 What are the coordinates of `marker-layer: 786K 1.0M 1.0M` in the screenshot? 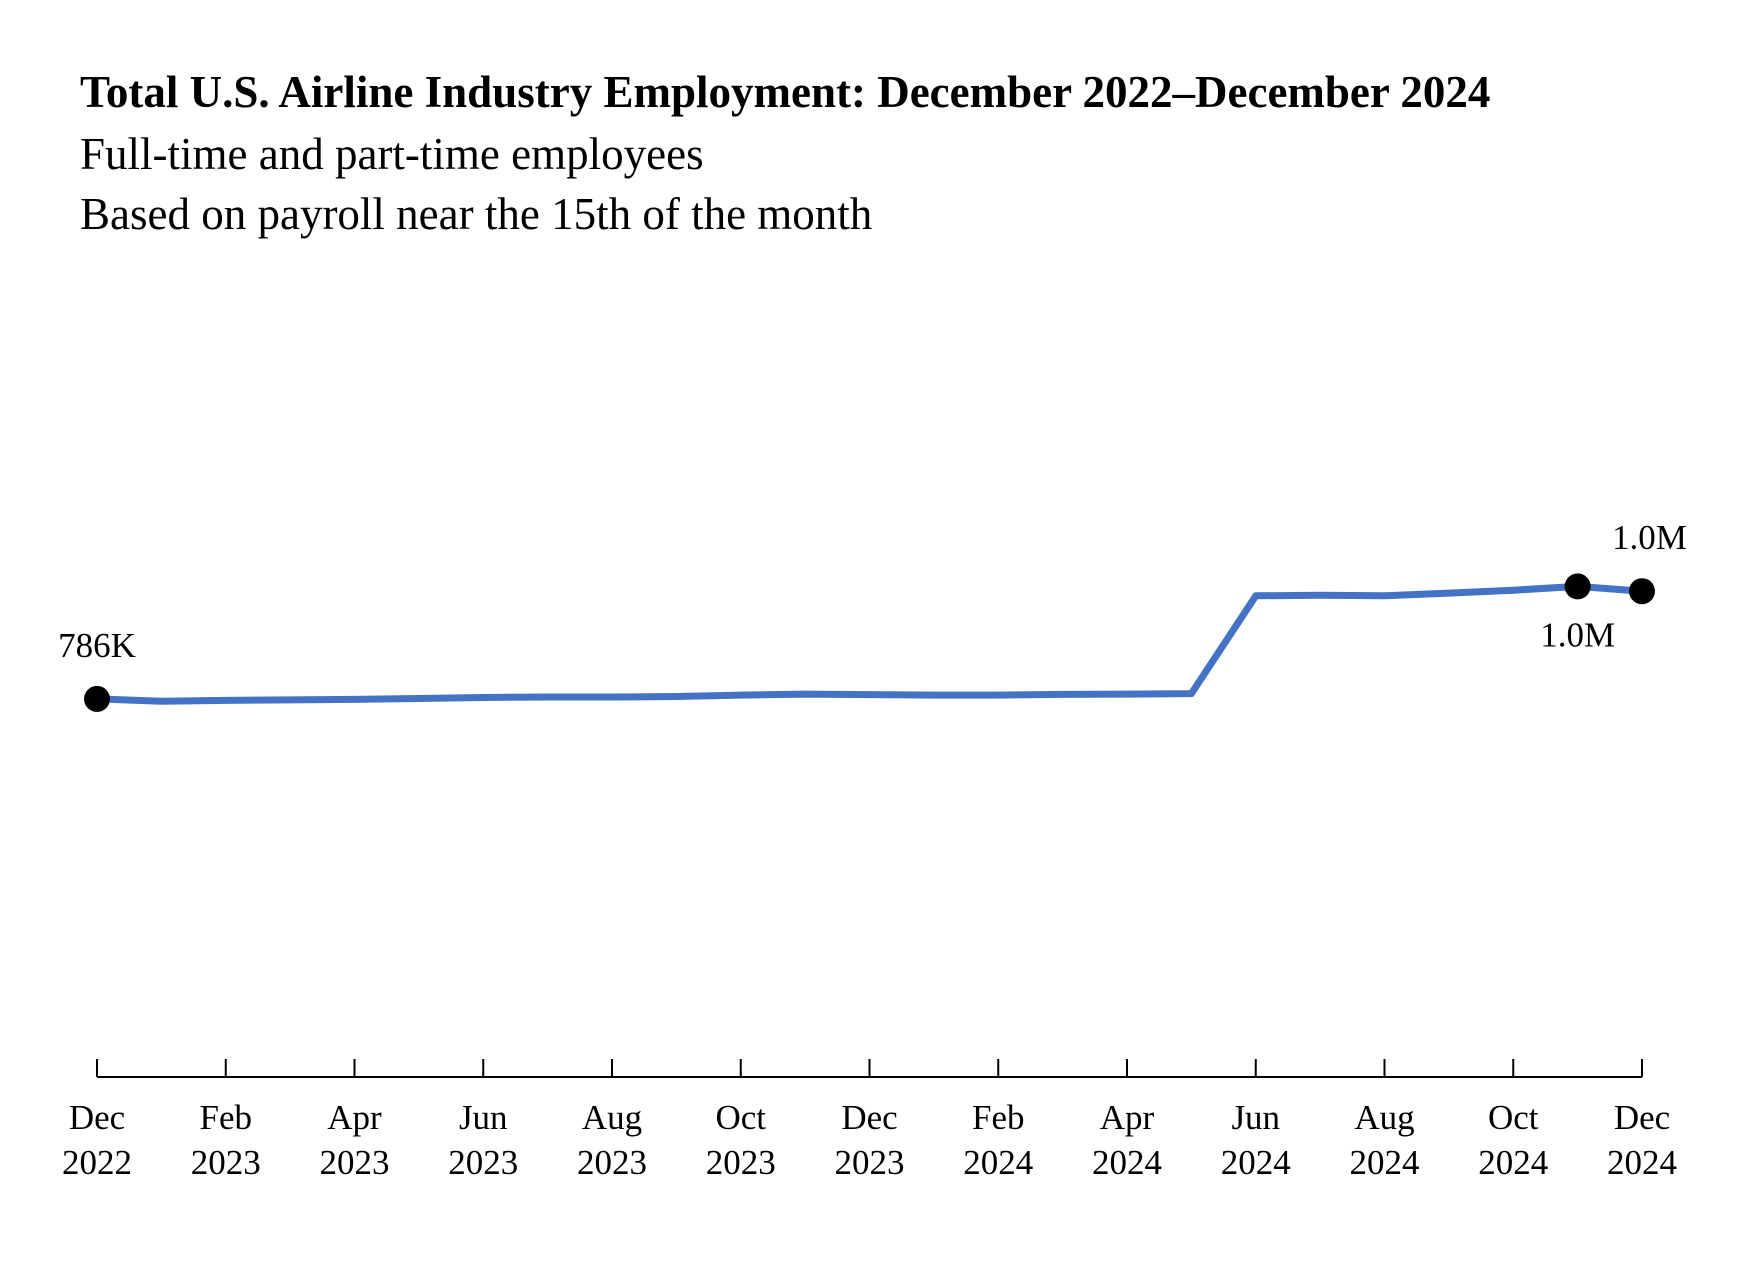 It's located at (872, 615).